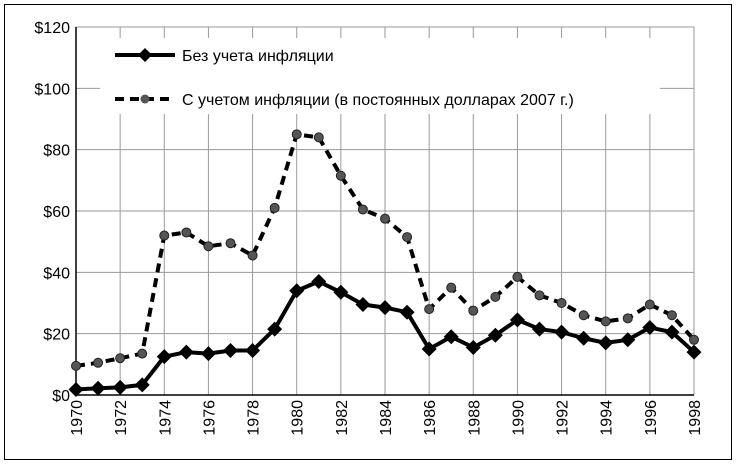  Describe the element at coordinates (145, 55) in the screenshot. I see `legend-marker-nominal` at that location.